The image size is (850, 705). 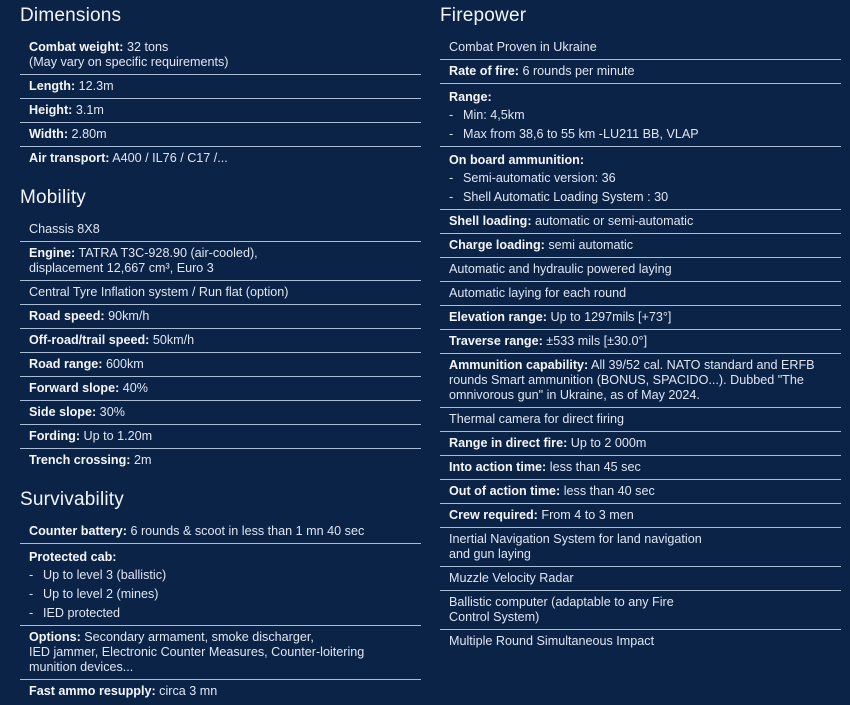 What do you see at coordinates (129, 62) in the screenshot?
I see `spec-value-line: (May vary on specific requirements)` at bounding box center [129, 62].